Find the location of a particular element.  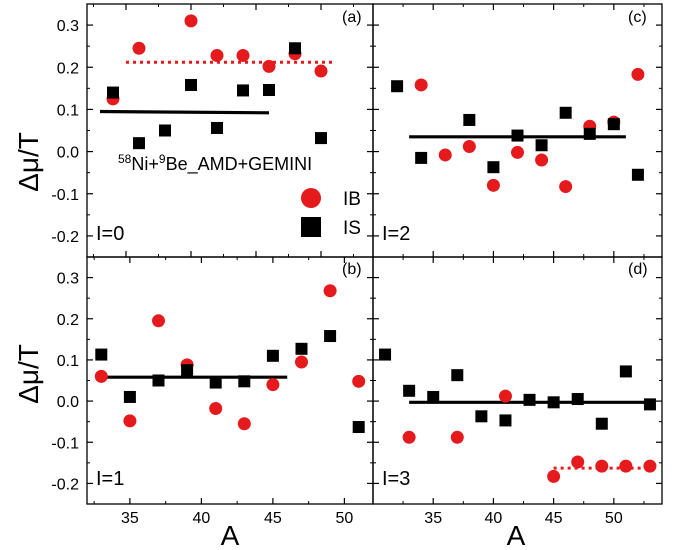

x-tick-label-b-1: 40 is located at coordinates (202, 518).